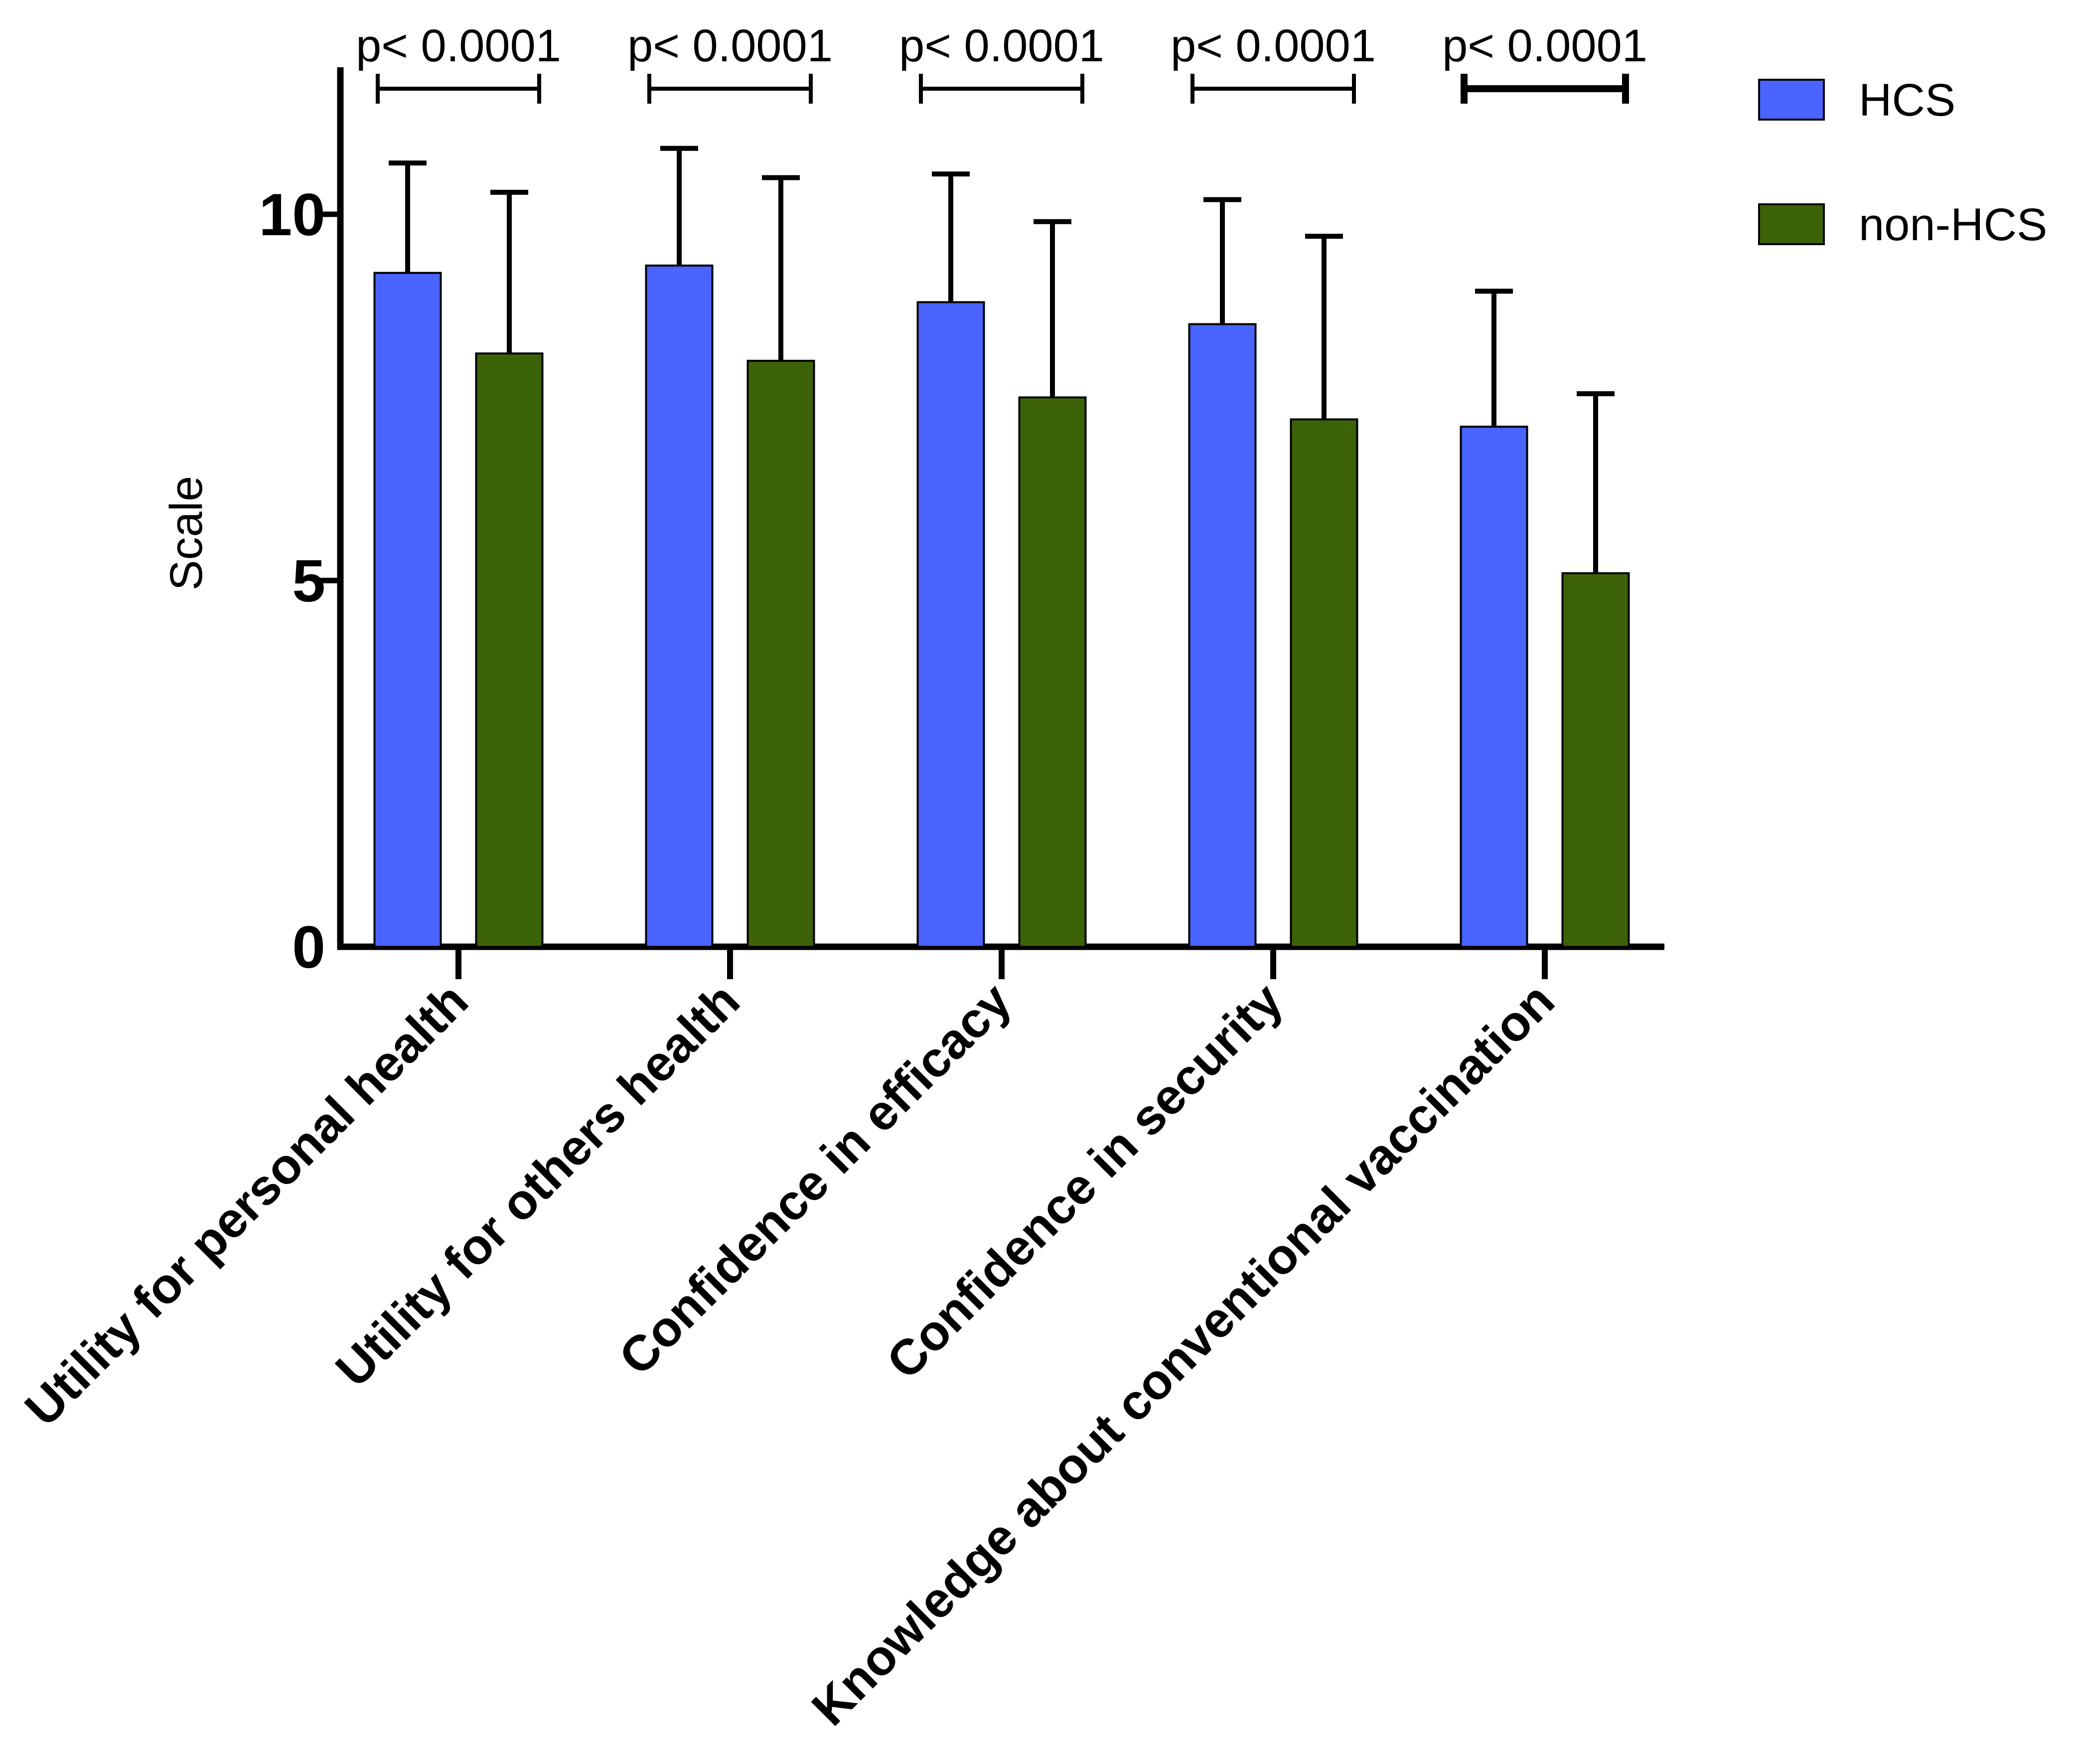 Image resolution: width=2077 pixels, height=1764 pixels. Describe the element at coordinates (1907, 100) in the screenshot. I see `legend-label-hcs: HCS` at that location.